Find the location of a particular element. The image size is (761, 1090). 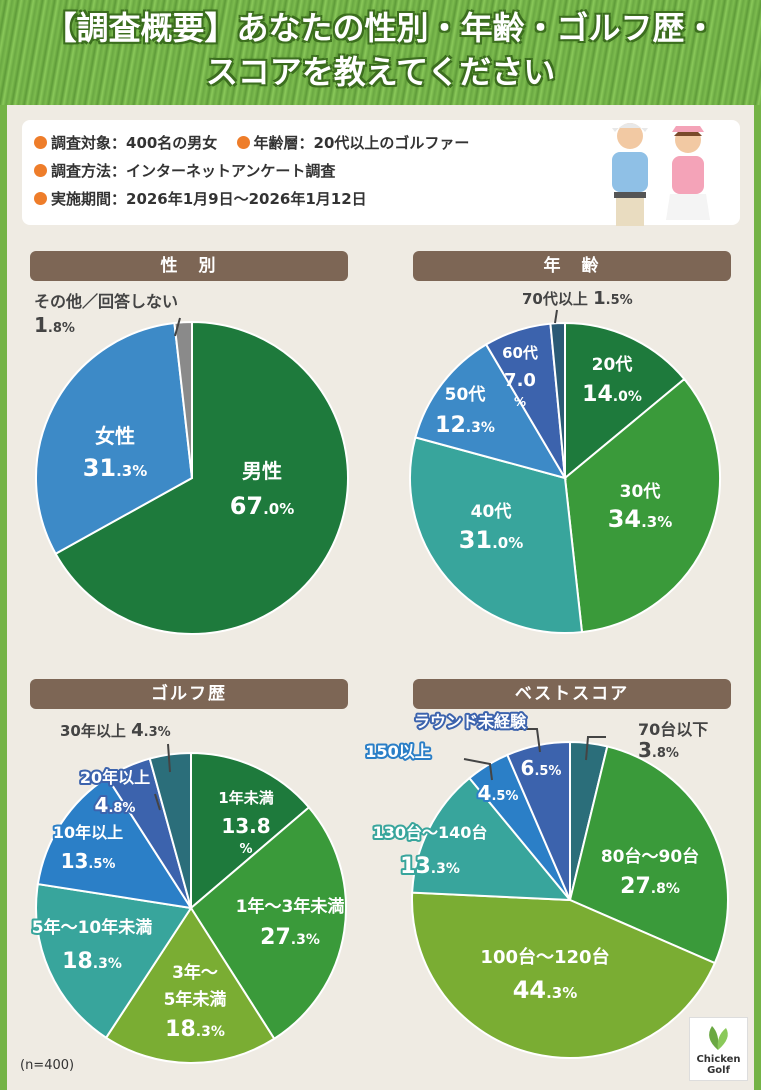

slice-label: 女性 is located at coordinates (115, 436).